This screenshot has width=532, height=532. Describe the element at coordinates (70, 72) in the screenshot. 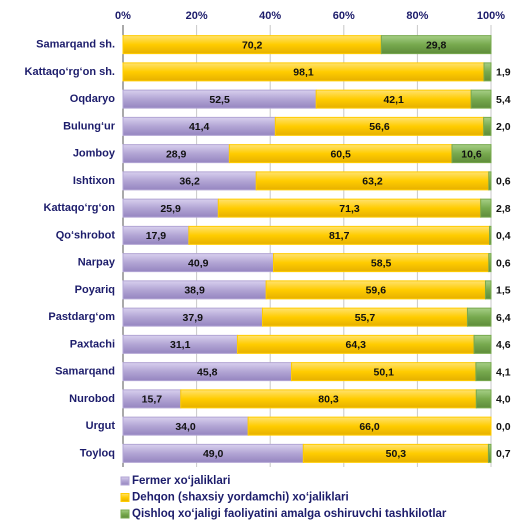

I see `y-tick-label: Kattaqo‘rg‘on sh.` at that location.